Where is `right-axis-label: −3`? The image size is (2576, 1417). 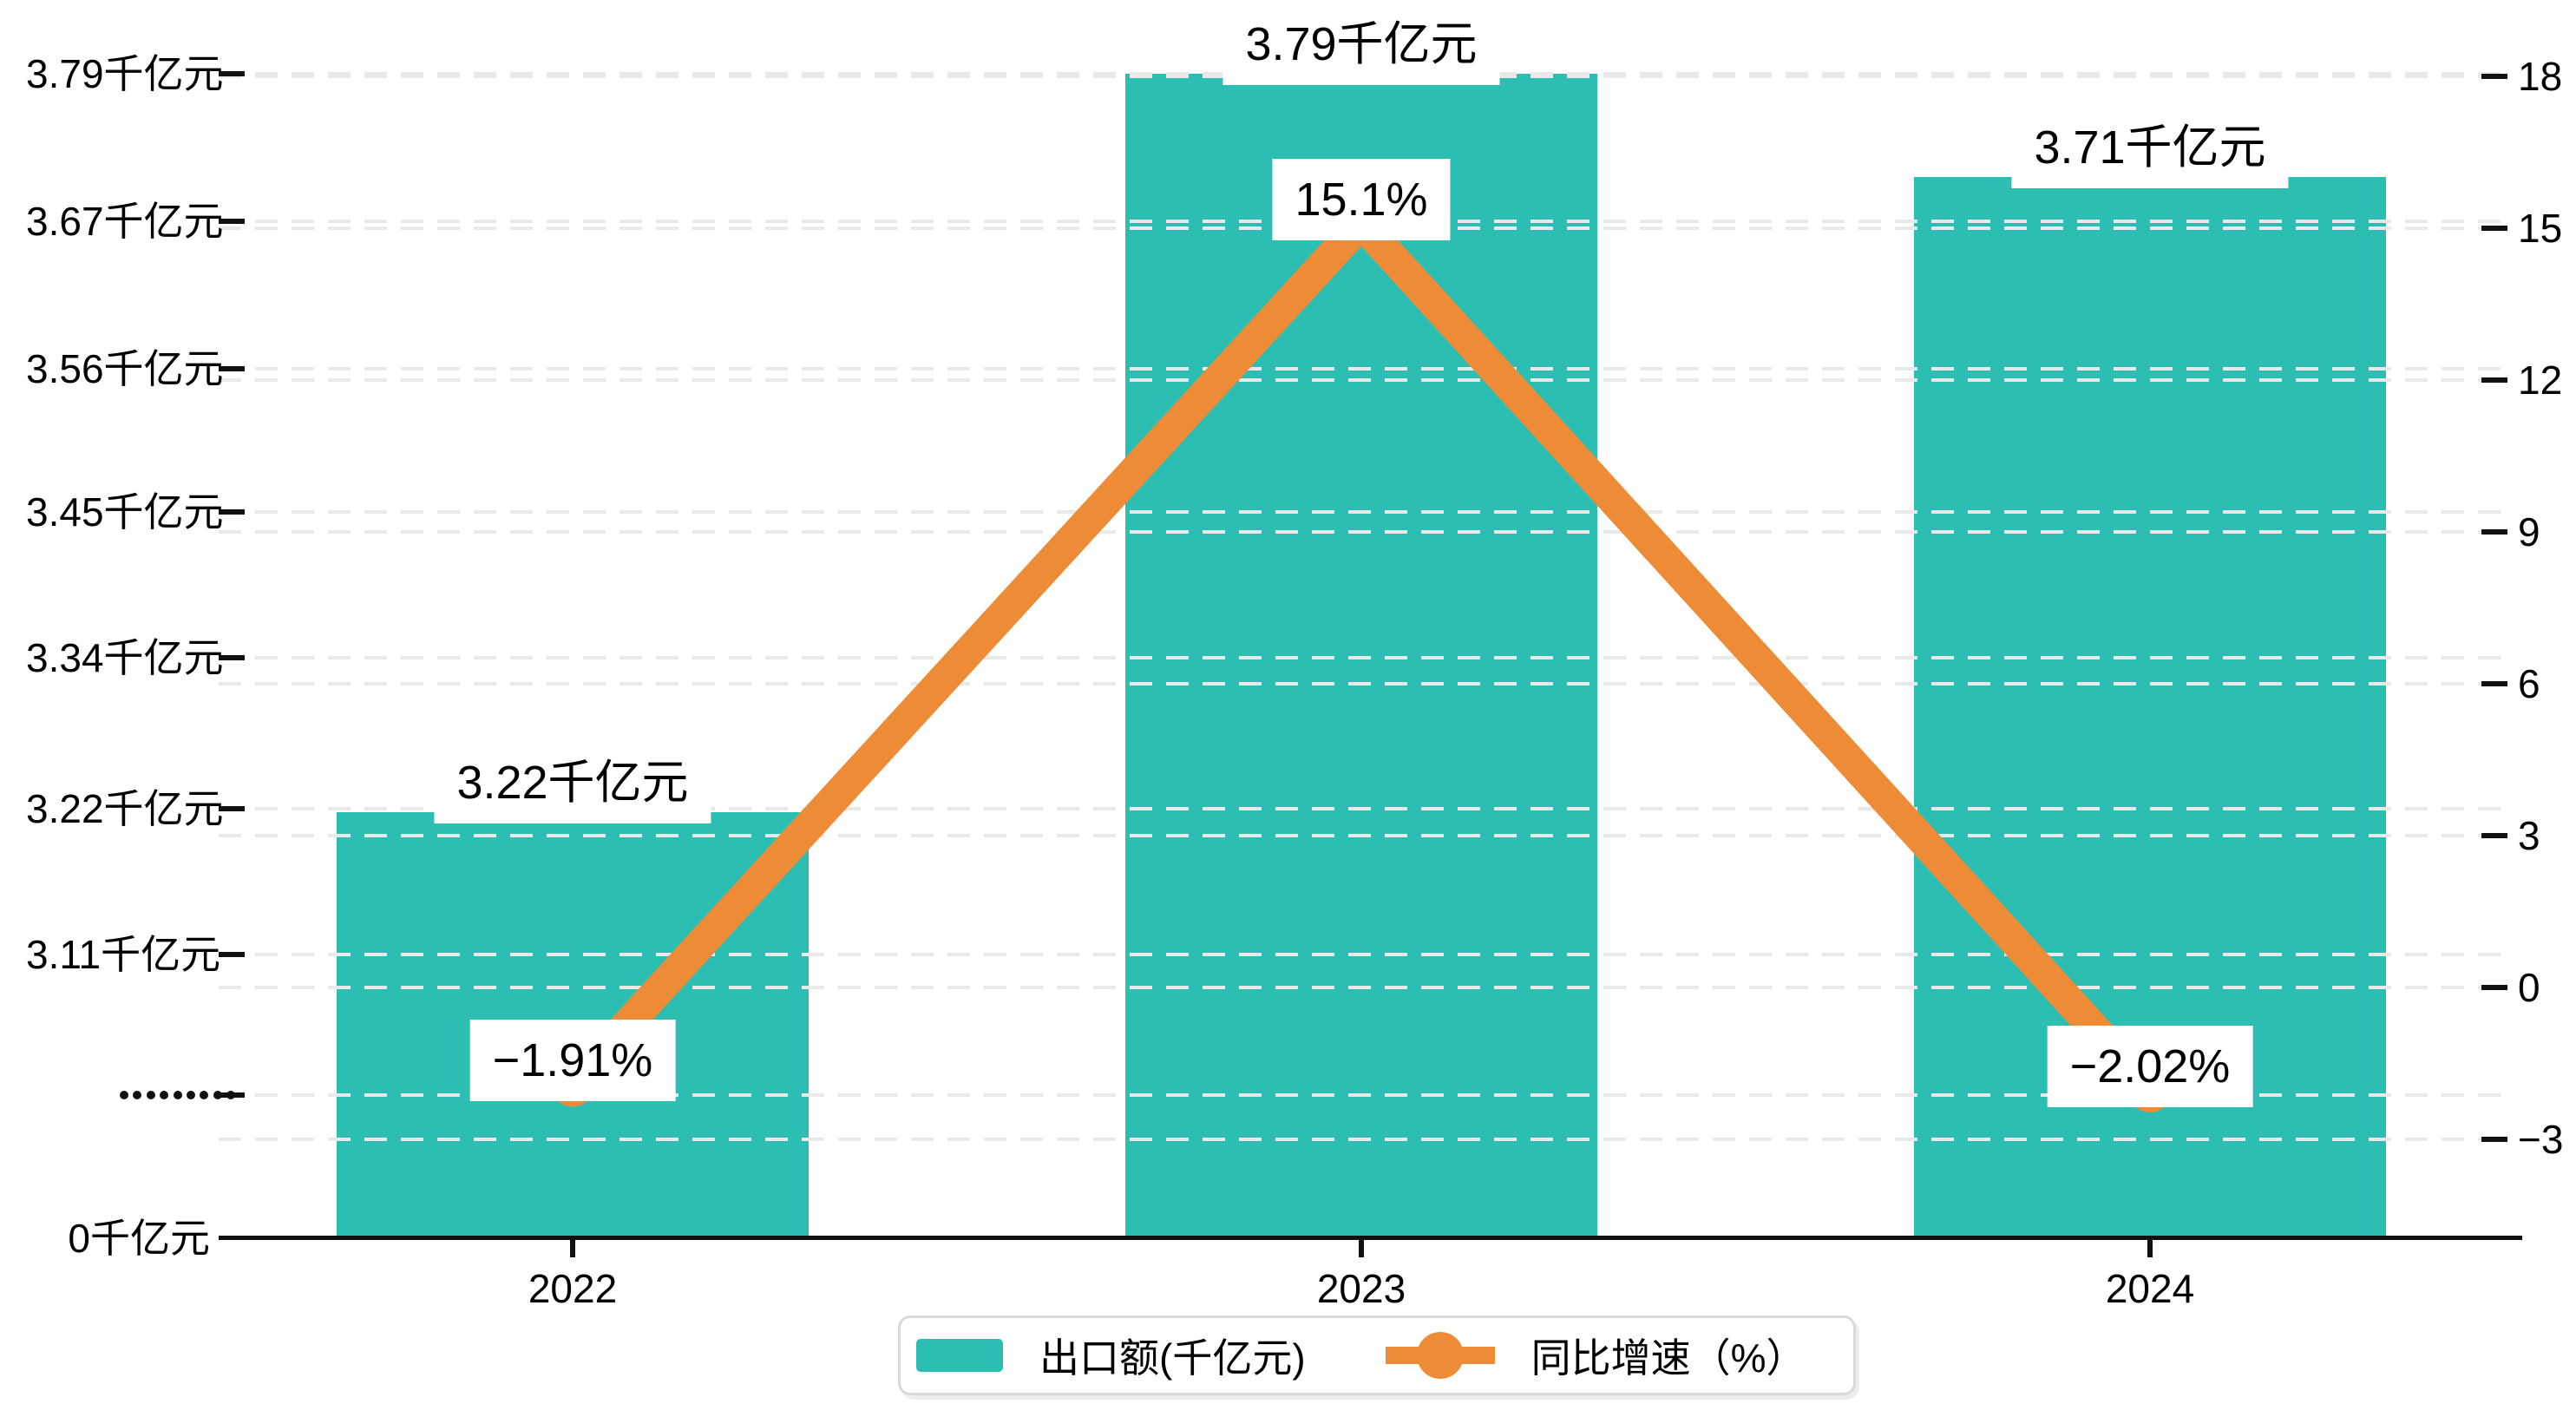
right-axis-label: −3 is located at coordinates (2541, 1139).